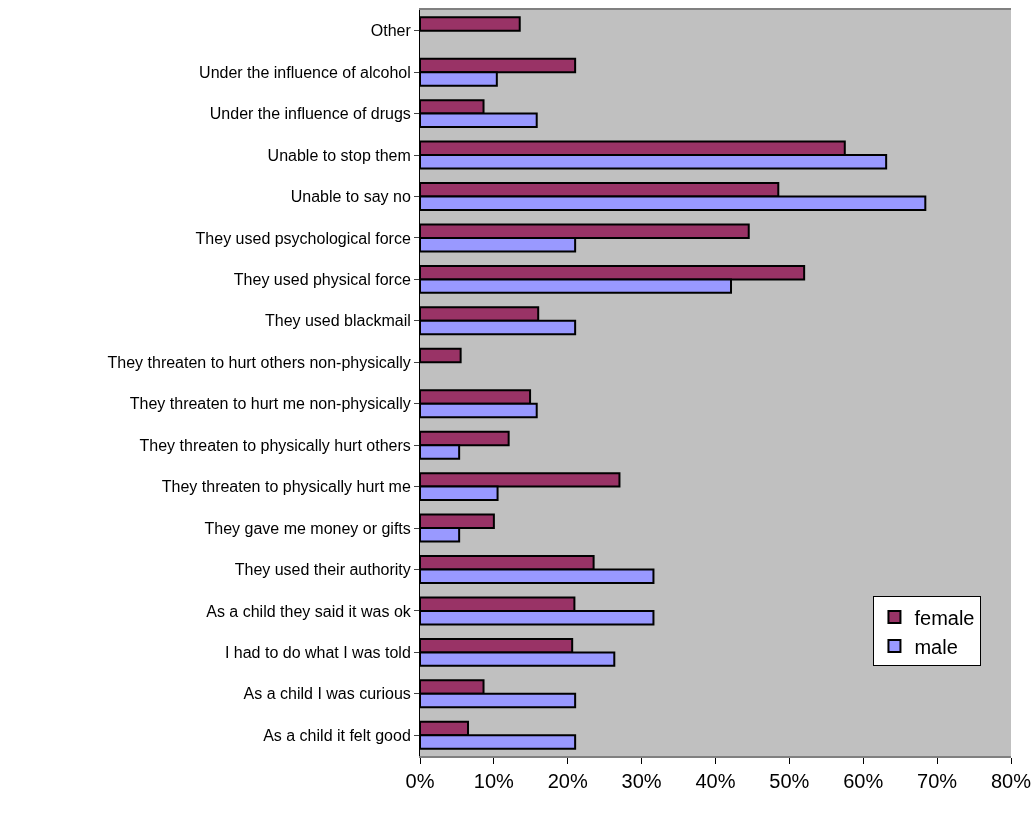  Describe the element at coordinates (310, 114) in the screenshot. I see `y-tick-label: Under the influence of drugs` at that location.